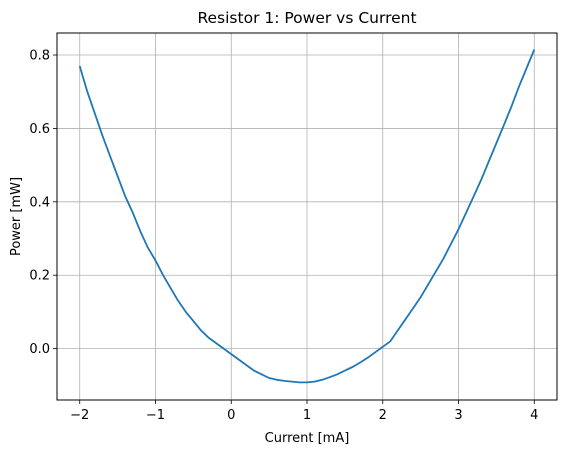 Image resolution: width=567 pixels, height=455 pixels. I want to click on y-axis: 0.0 0.2 0.4 0.6 0.8, so click(43, 203).